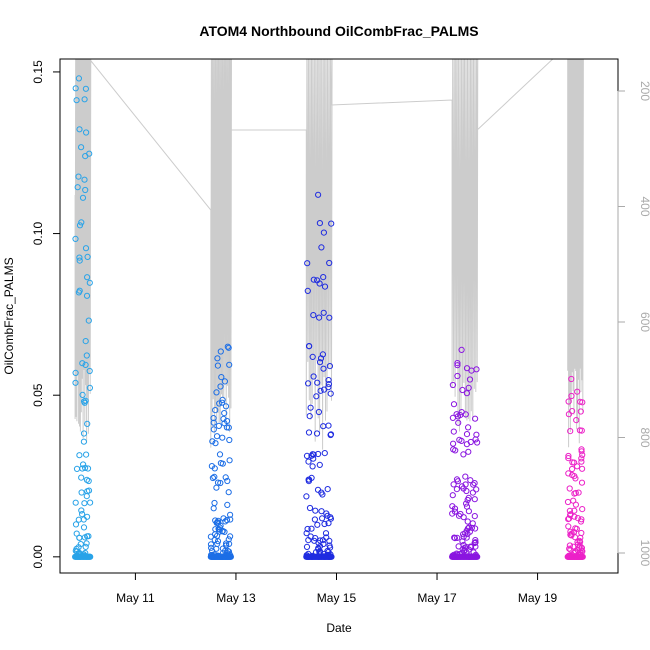 Image resolution: width=650 pixels, height=650 pixels. Describe the element at coordinates (9, 315) in the screenshot. I see `y-axis-label: OilCombFrac_PALMS` at that location.